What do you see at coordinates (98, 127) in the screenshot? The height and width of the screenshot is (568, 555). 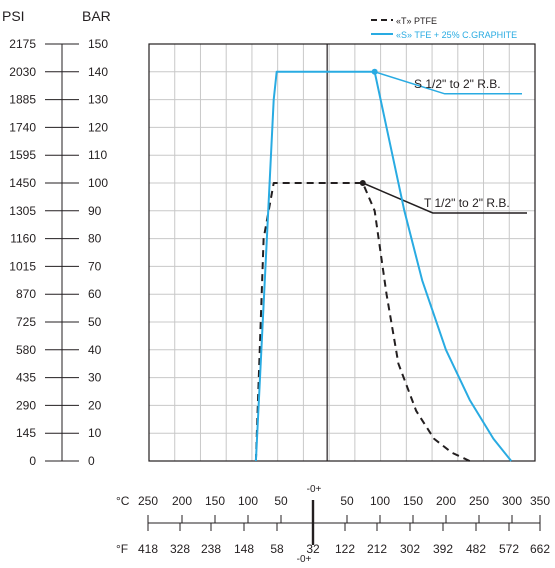 I see `bar-tick-label: 120` at bounding box center [98, 127].